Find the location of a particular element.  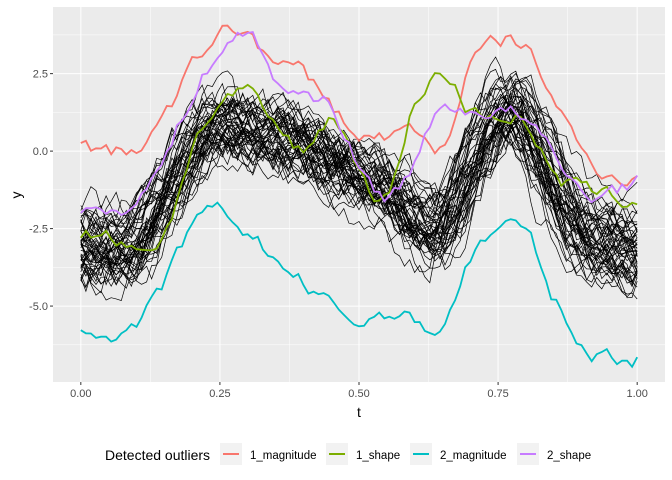

legend-label: 1_magnitude is located at coordinates (283, 456).